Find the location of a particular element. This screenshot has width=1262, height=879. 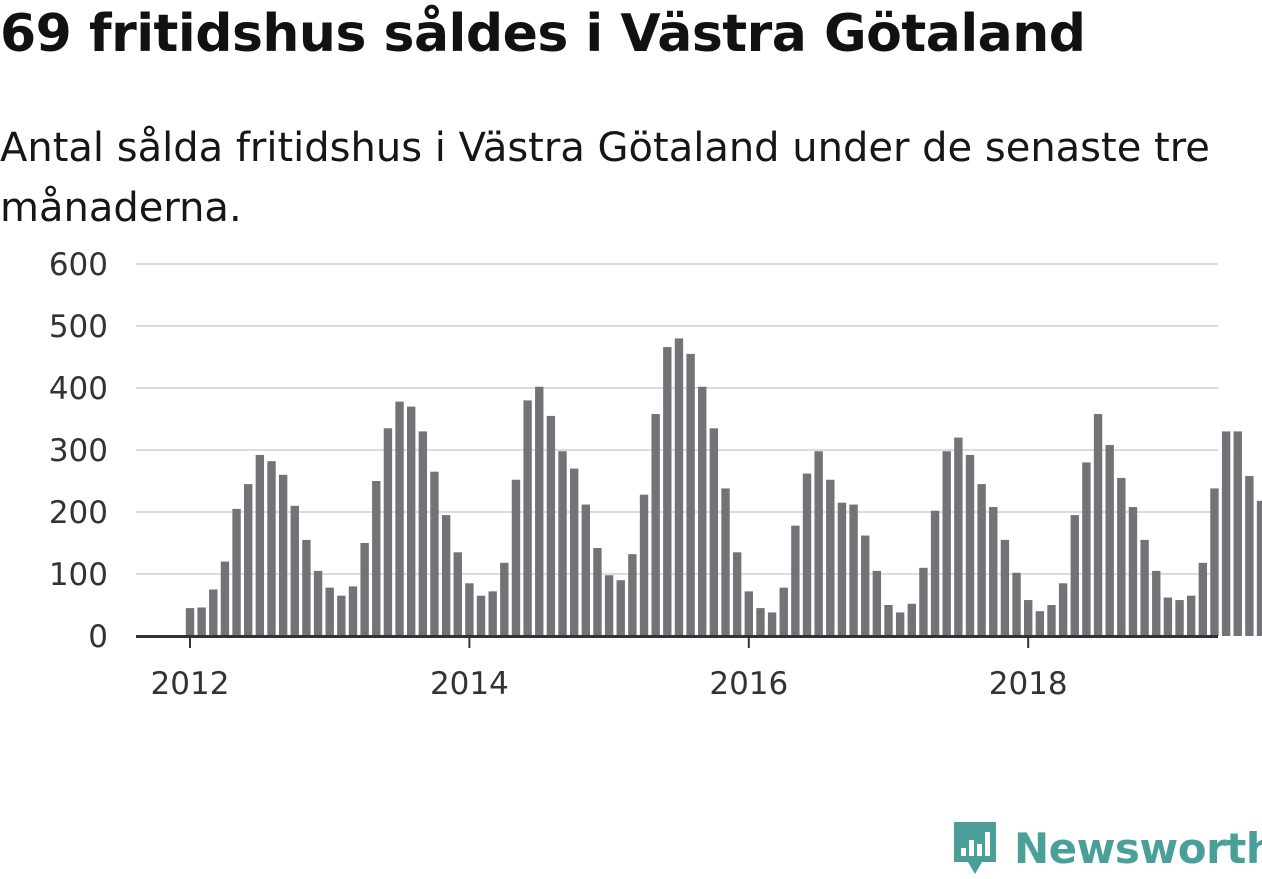

x-tick-label: 2018 is located at coordinates (1028, 684).